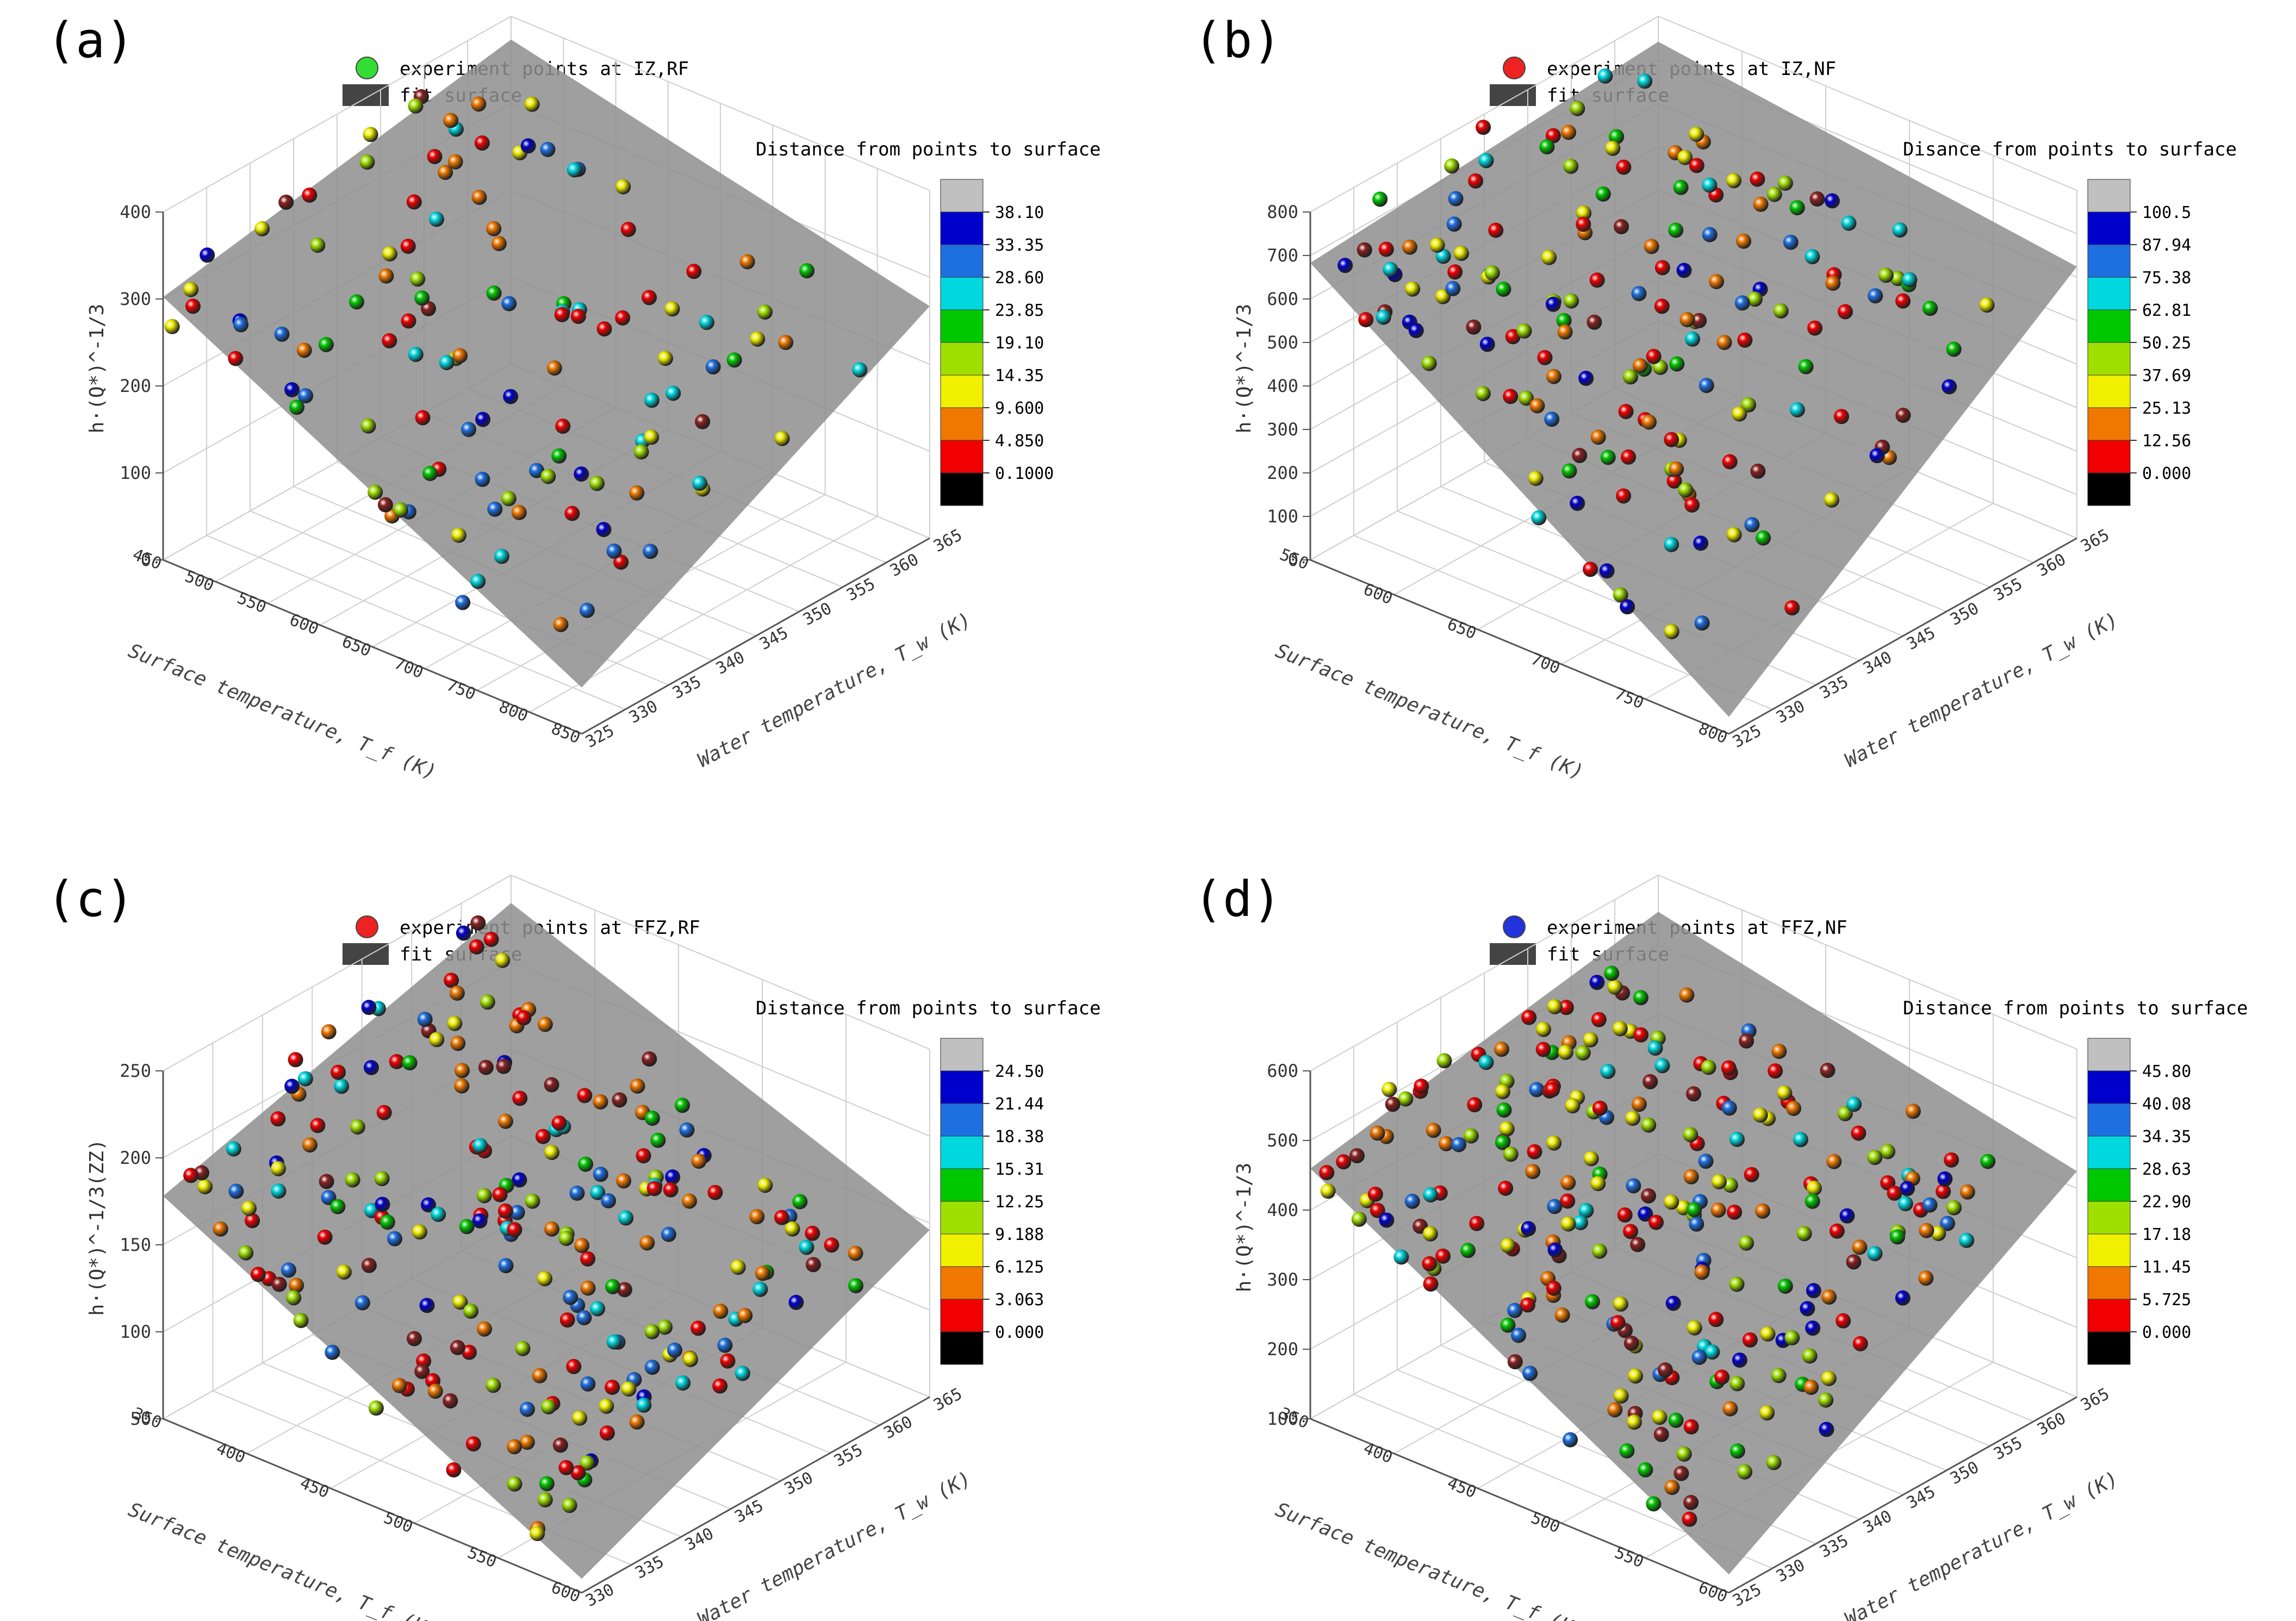  I want to click on colorbar-tick-label: 62.81, so click(2166, 311).